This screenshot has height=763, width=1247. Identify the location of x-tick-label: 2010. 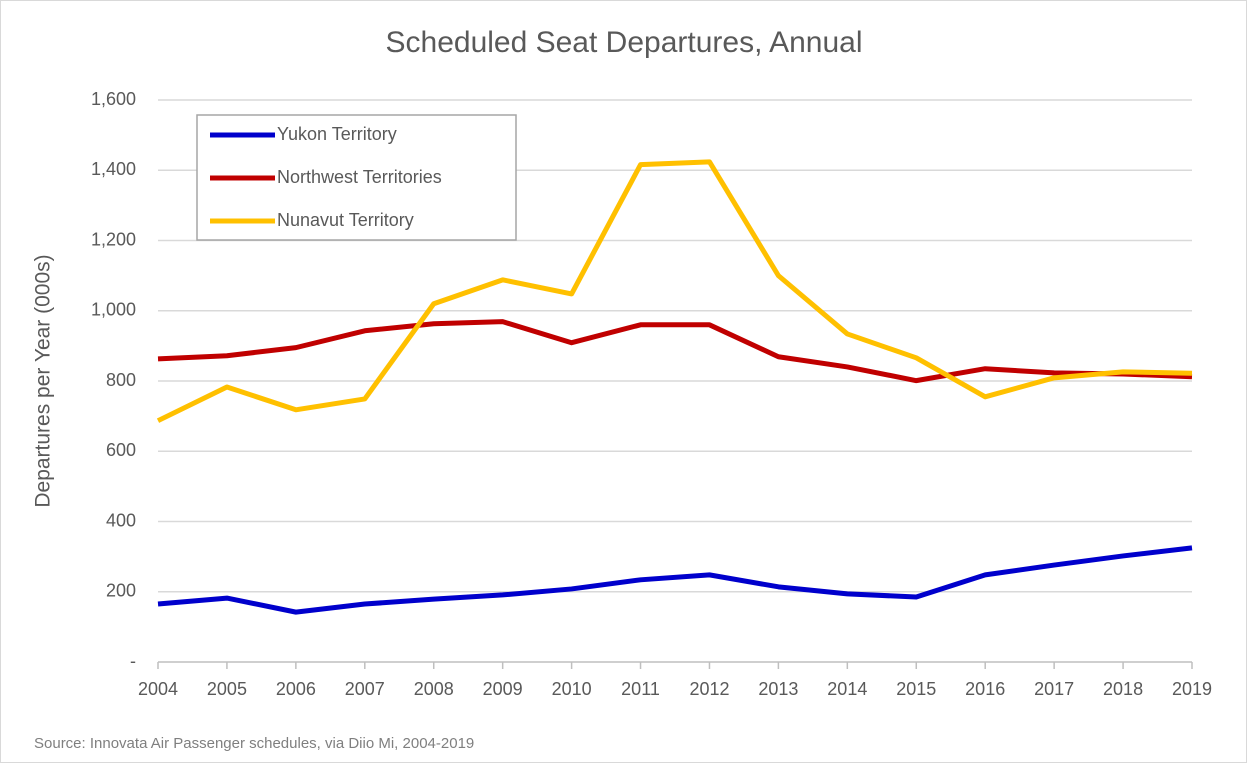
(572, 689).